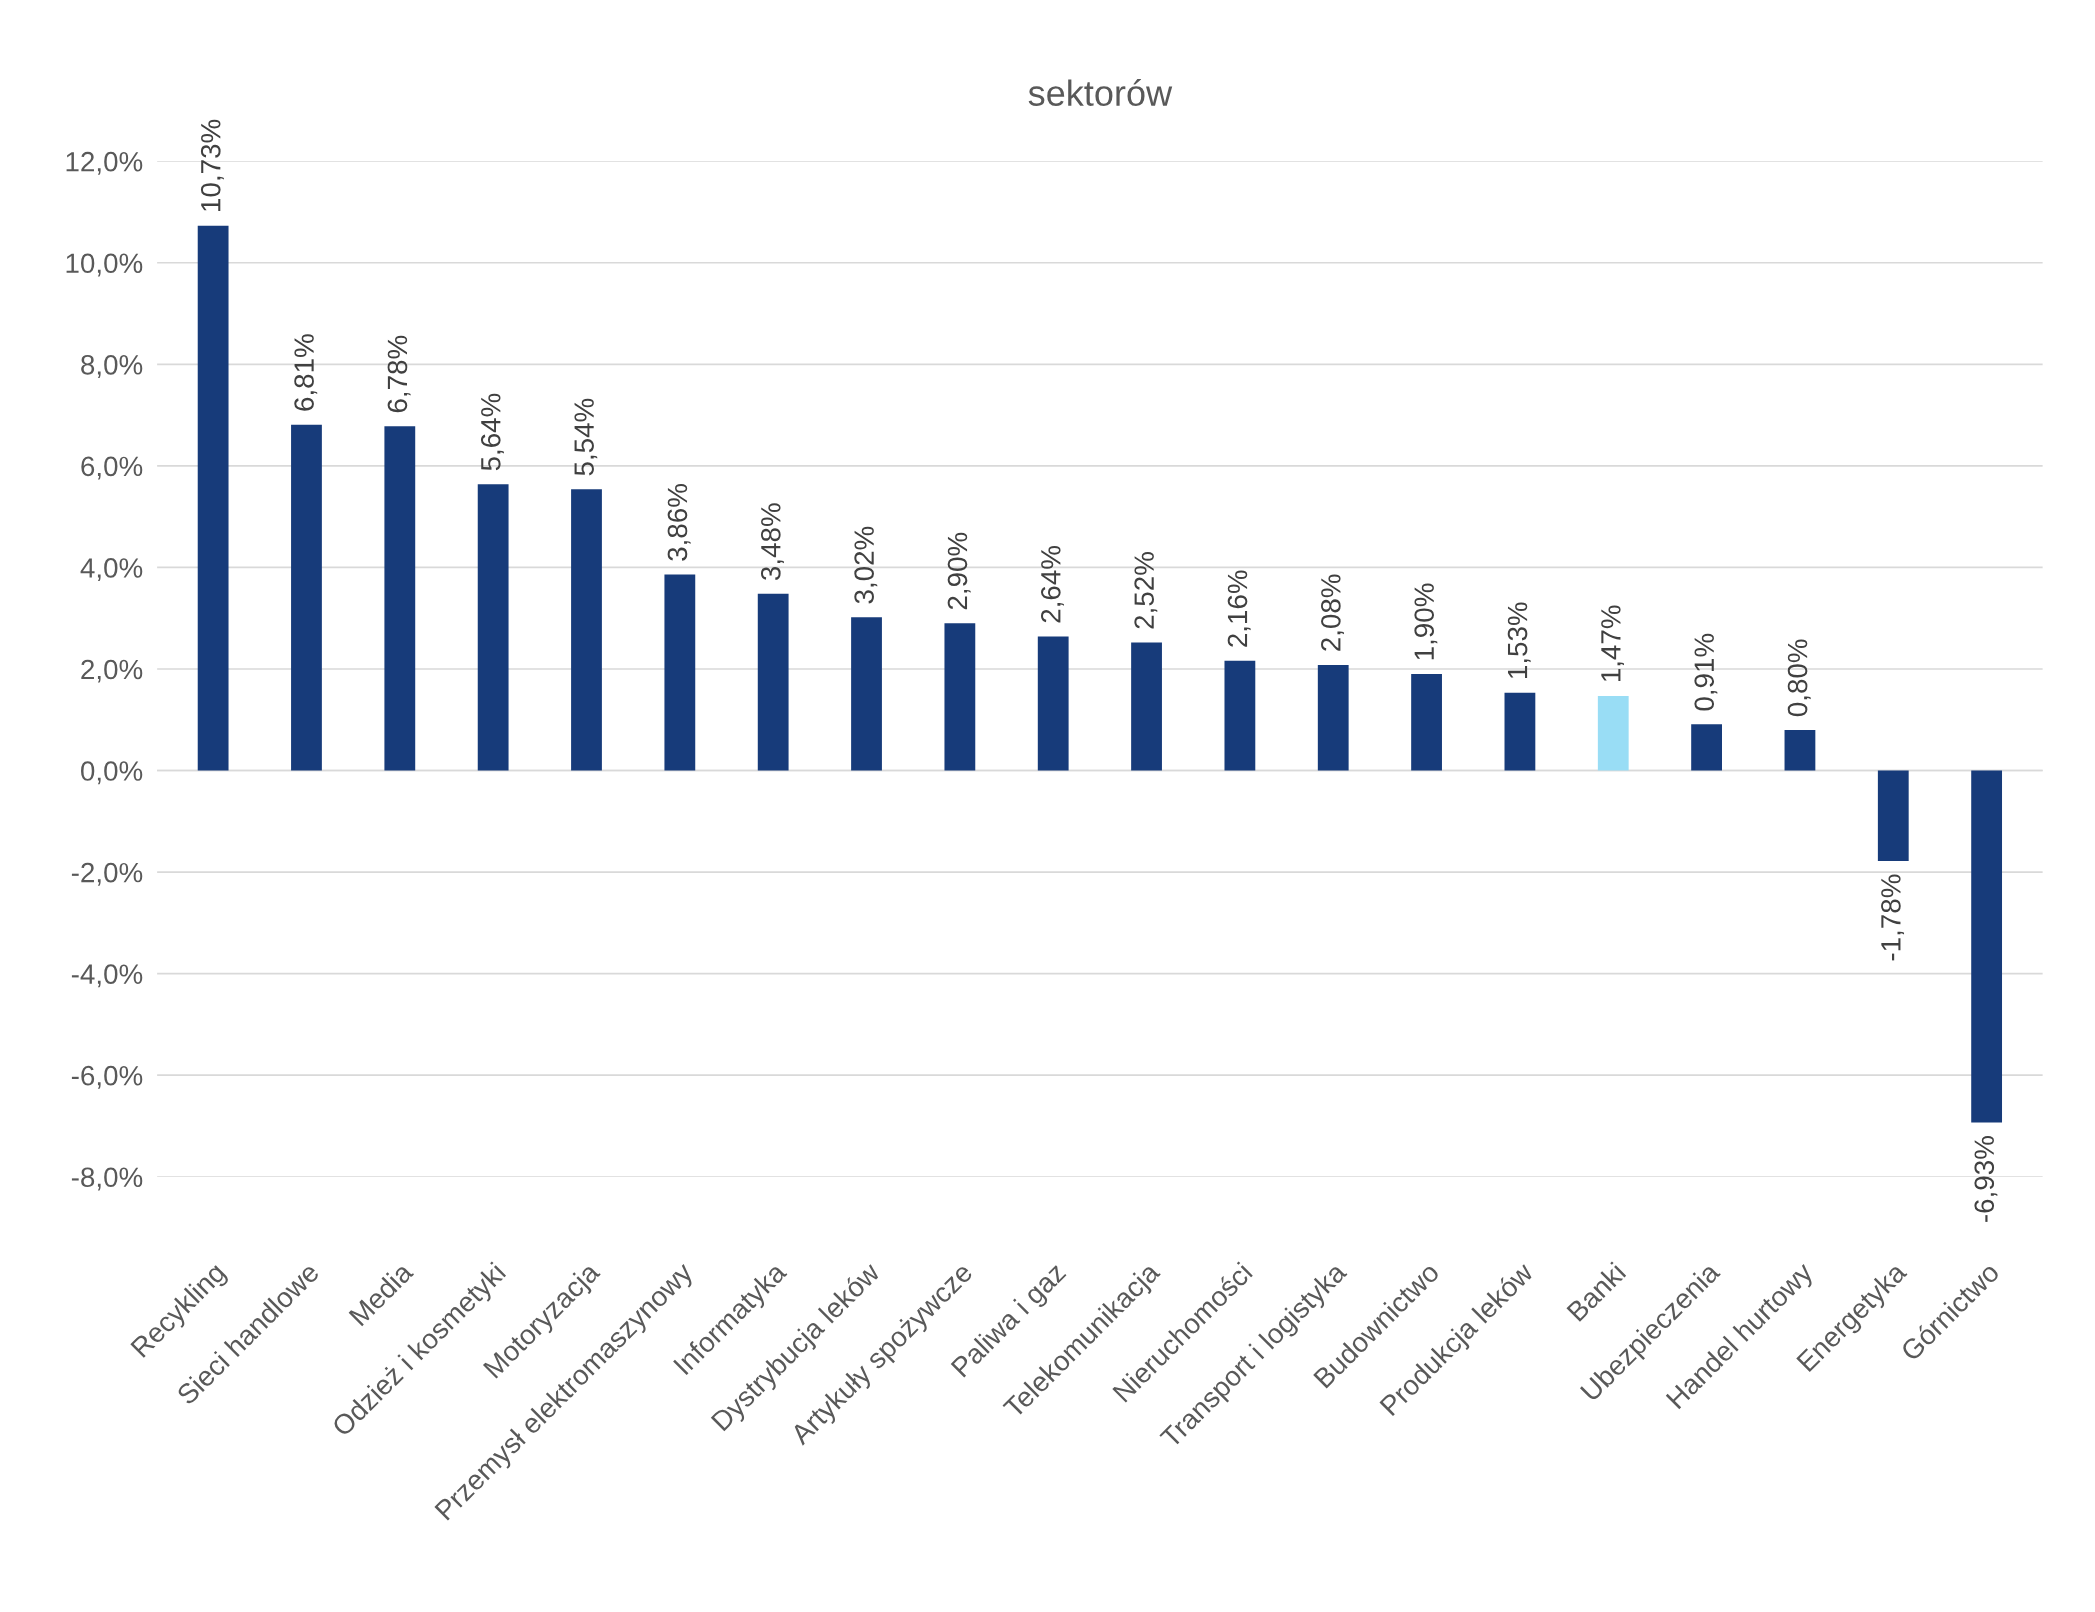  Describe the element at coordinates (1706, 672) in the screenshot. I see `data-label: 0,91%` at that location.